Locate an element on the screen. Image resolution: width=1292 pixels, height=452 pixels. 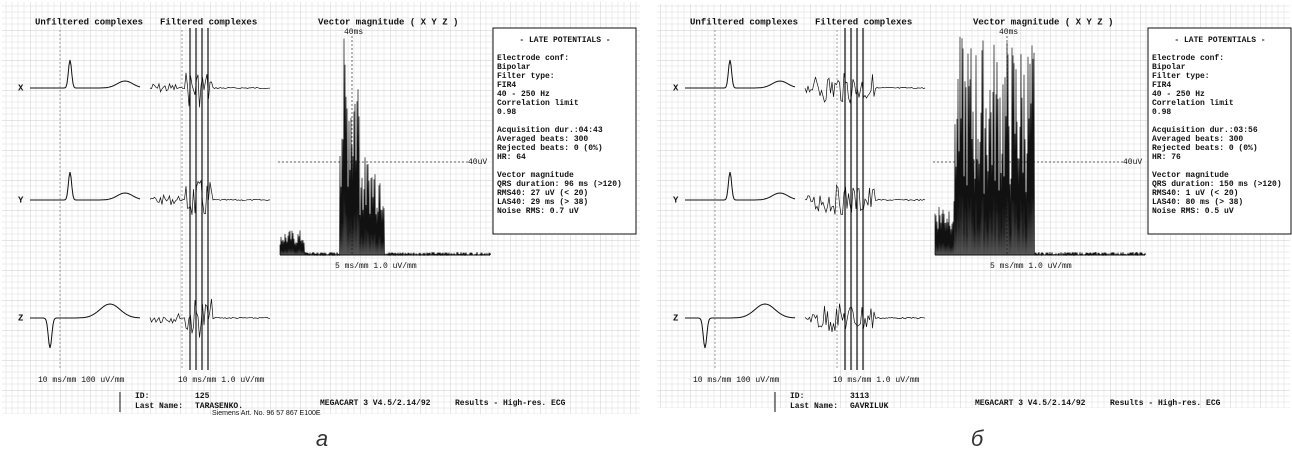
box-line: HR: 64 is located at coordinates (511, 157).